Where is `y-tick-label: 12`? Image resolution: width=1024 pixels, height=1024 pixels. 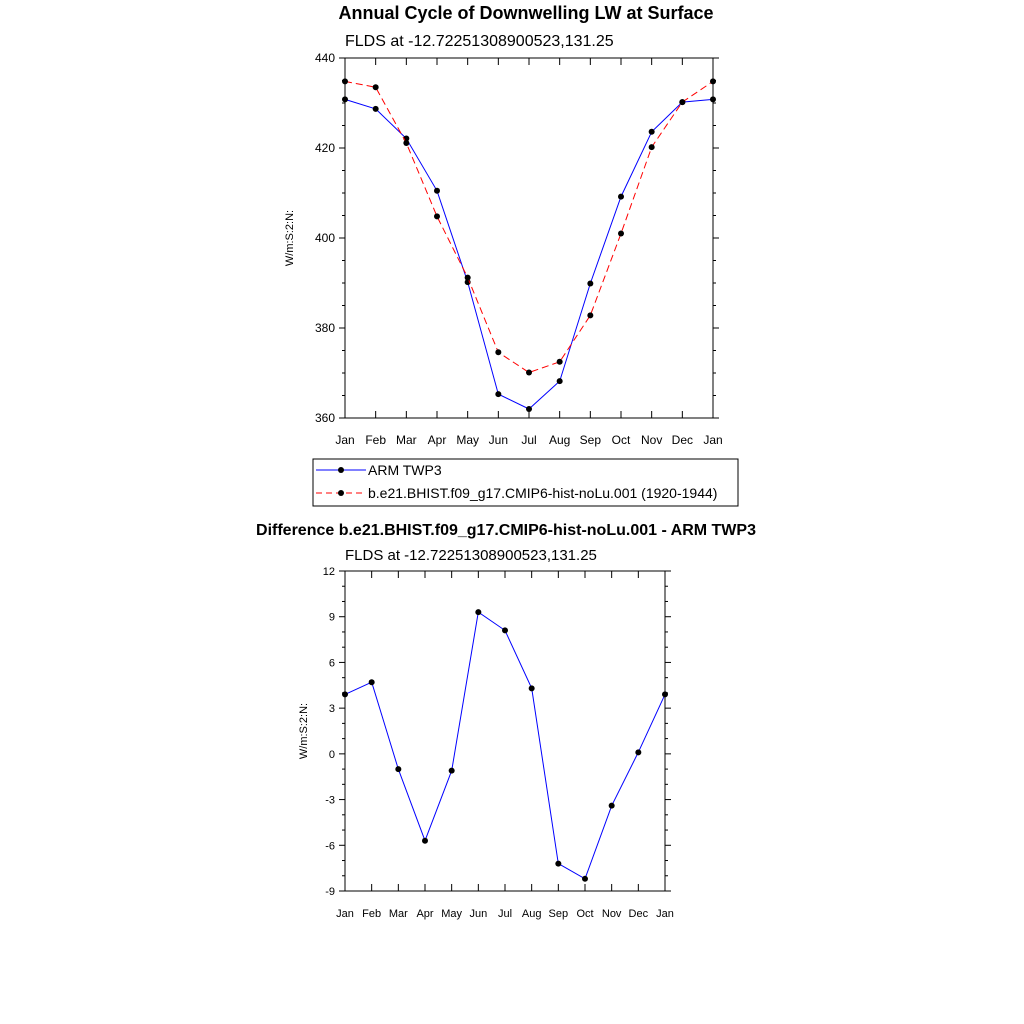
y-tick-label: 12 is located at coordinates (329, 572).